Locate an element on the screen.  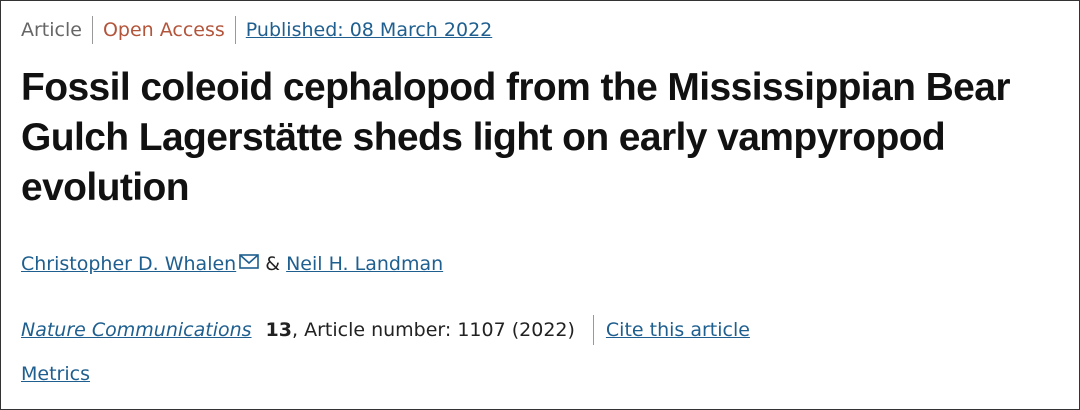
metrics-link: Metrics is located at coordinates (55, 374).